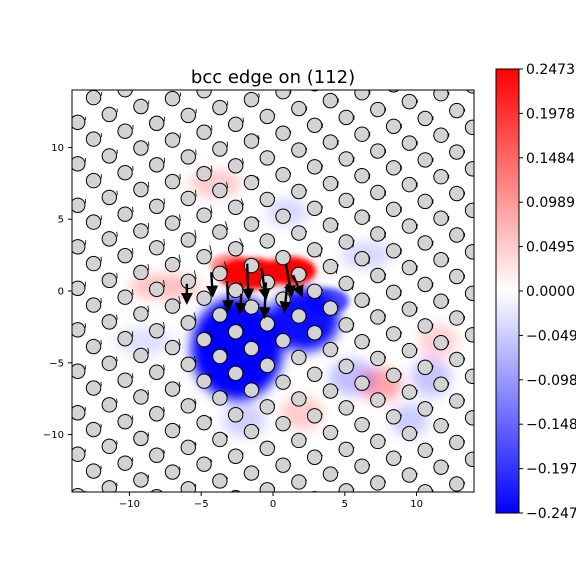  Describe the element at coordinates (550, 248) in the screenshot. I see `colorbar-tick-label: 0.0495` at that location.